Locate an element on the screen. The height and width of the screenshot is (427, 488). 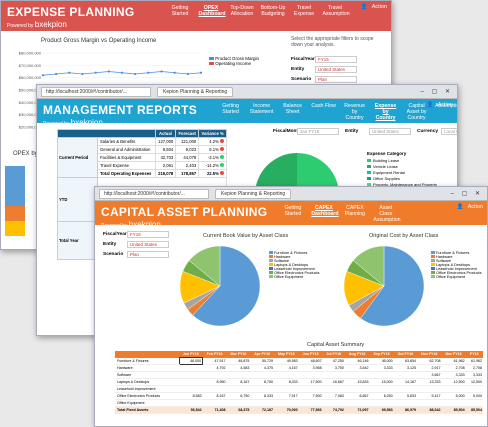
nav-item-bottom-up-budgeting: Bottom-Up Budgeting is located at coordinates (273, 11).